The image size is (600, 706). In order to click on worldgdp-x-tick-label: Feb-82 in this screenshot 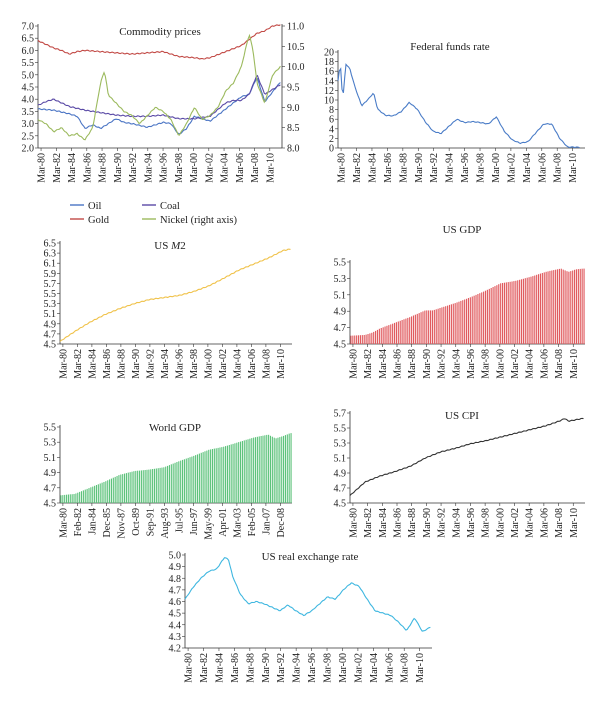, I will do `click(78, 522)`.